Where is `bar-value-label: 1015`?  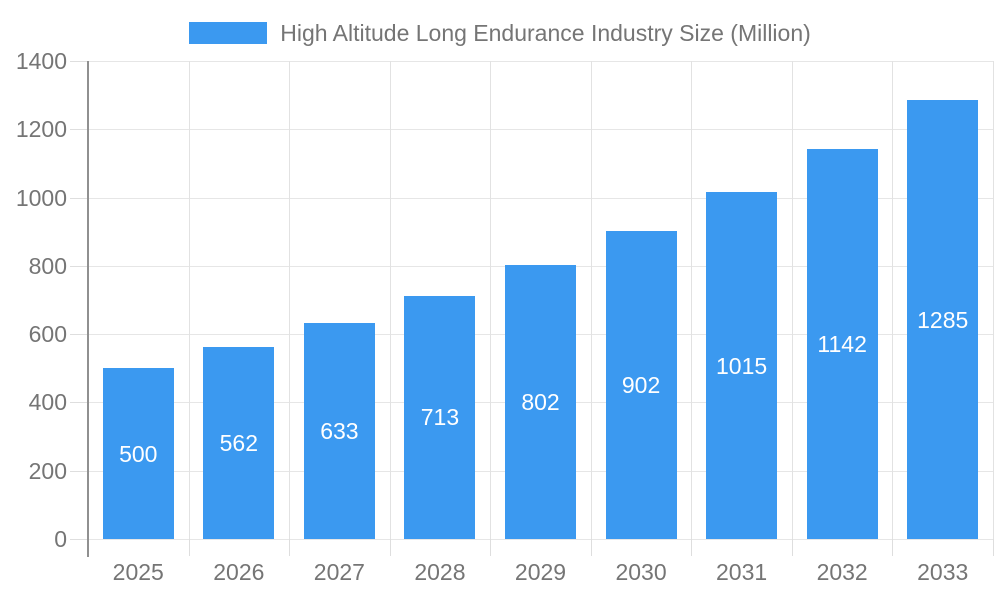
bar-value-label: 1015 is located at coordinates (742, 365).